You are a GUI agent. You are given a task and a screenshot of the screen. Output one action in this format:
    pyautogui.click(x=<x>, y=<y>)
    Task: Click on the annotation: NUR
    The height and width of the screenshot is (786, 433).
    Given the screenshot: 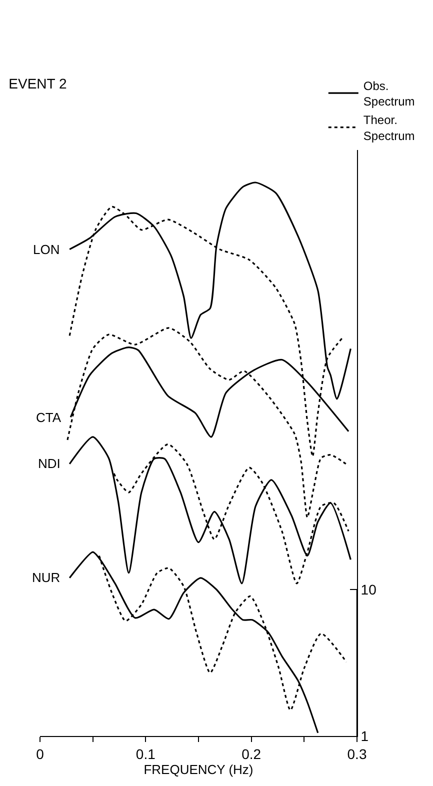 What is the action you would take?
    pyautogui.click(x=46, y=577)
    